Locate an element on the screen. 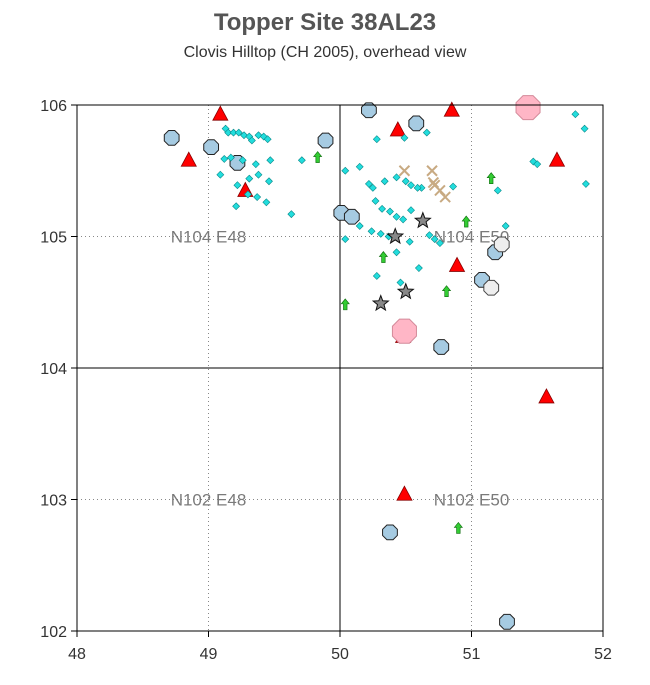  y-tick-label: 102 is located at coordinates (53, 632).